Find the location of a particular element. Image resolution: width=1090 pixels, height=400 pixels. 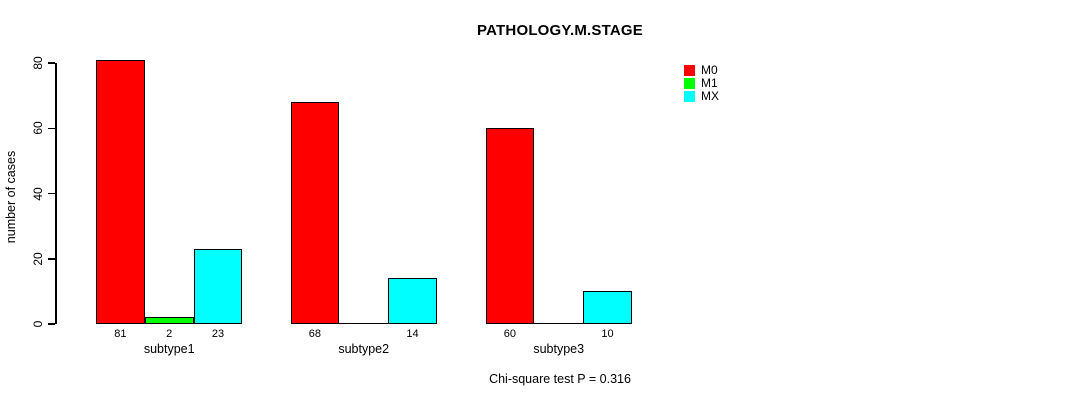

legend-label: MX is located at coordinates (710, 96).